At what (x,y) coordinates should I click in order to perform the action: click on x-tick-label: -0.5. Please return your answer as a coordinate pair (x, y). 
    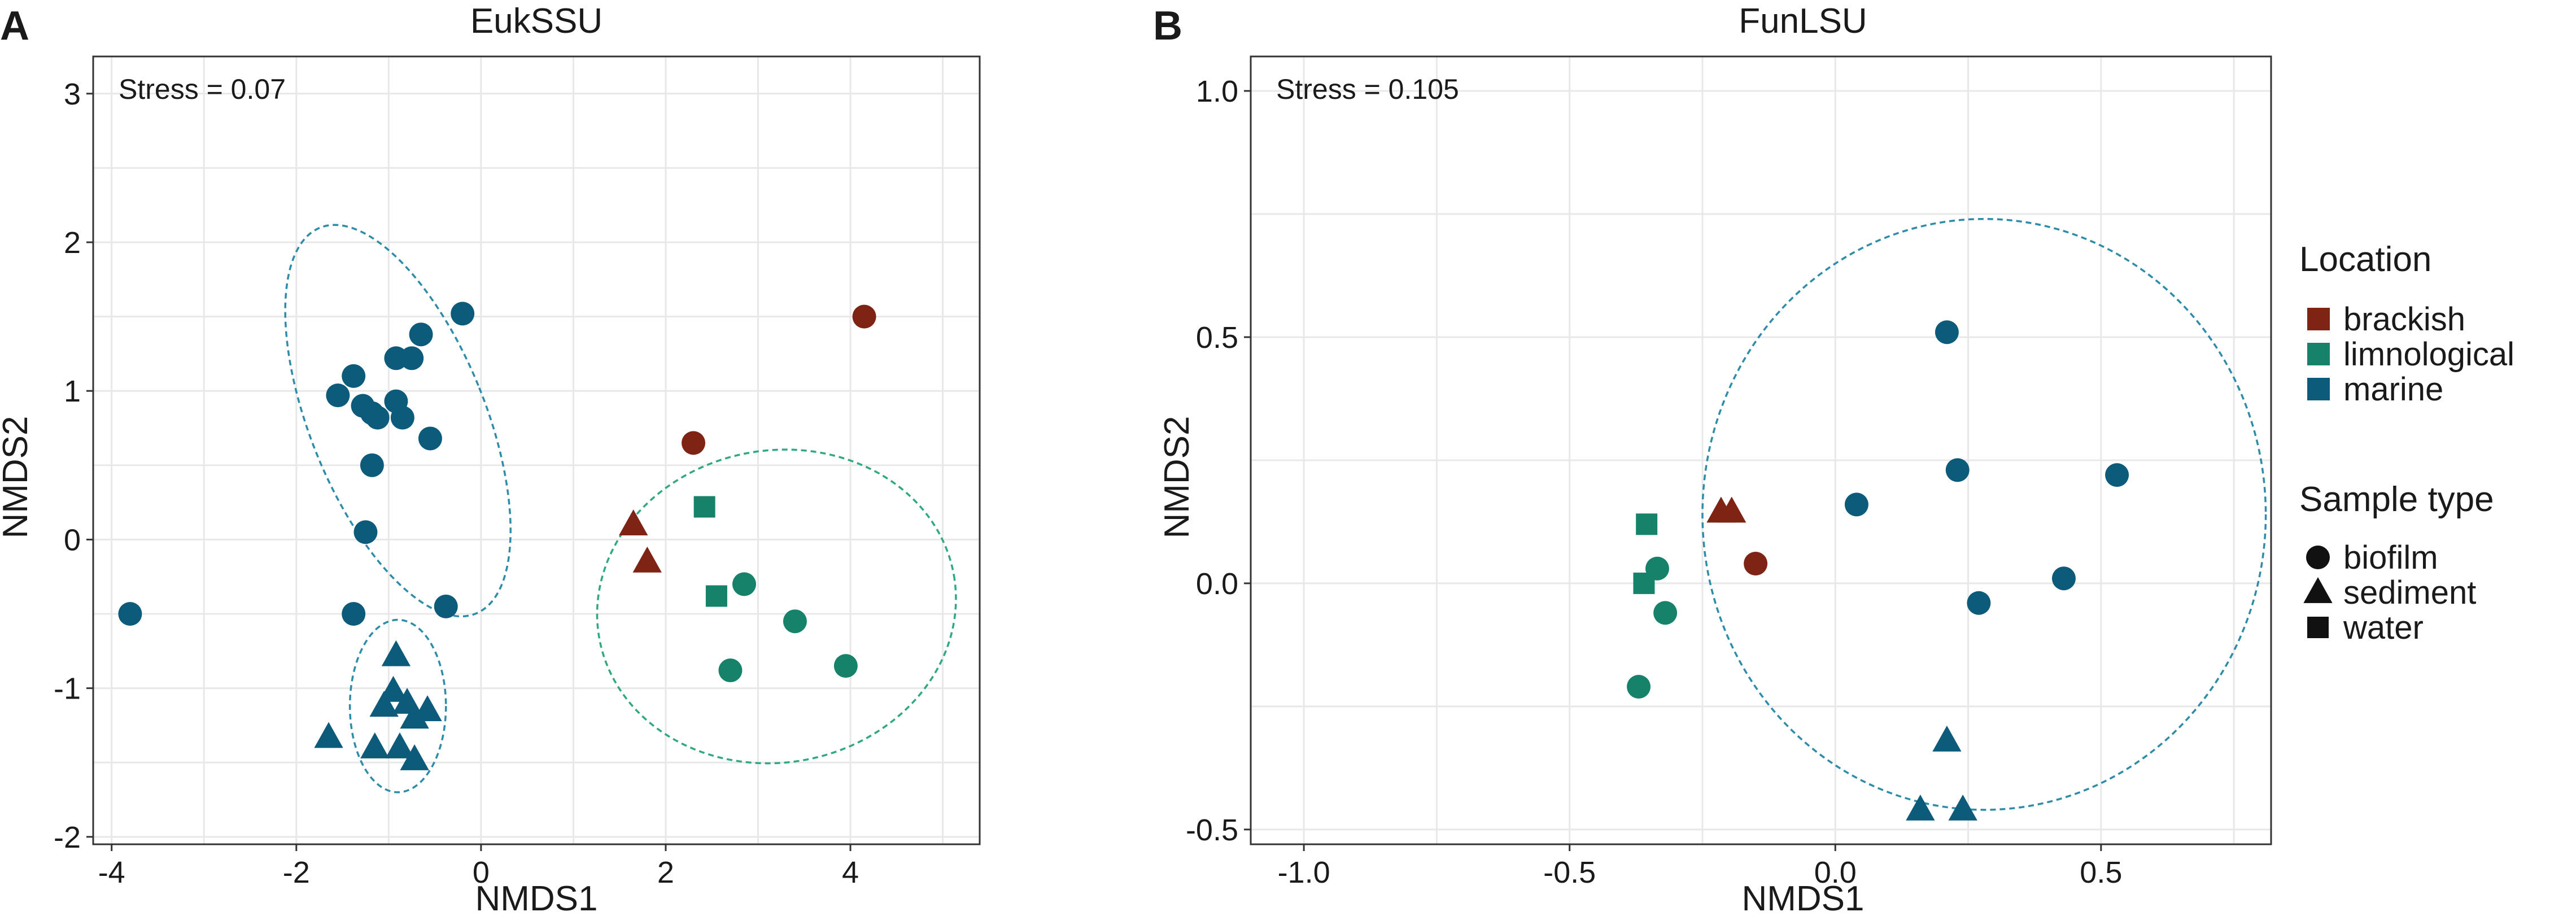
    Looking at the image, I should click on (1570, 872).